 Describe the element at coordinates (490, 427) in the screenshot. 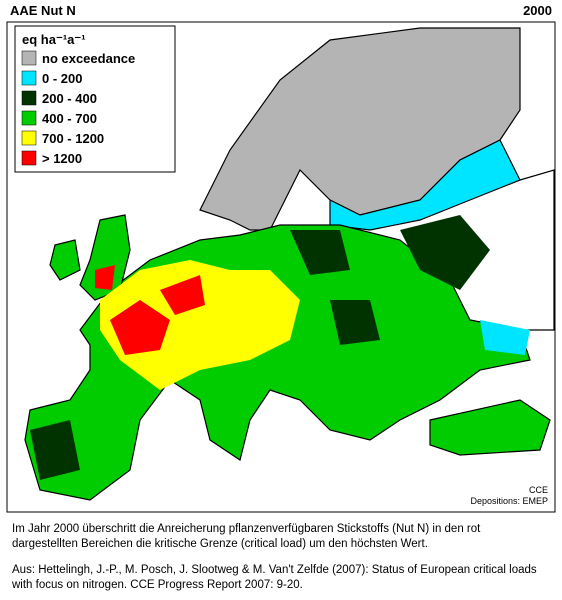

I see `land-turkey` at that location.